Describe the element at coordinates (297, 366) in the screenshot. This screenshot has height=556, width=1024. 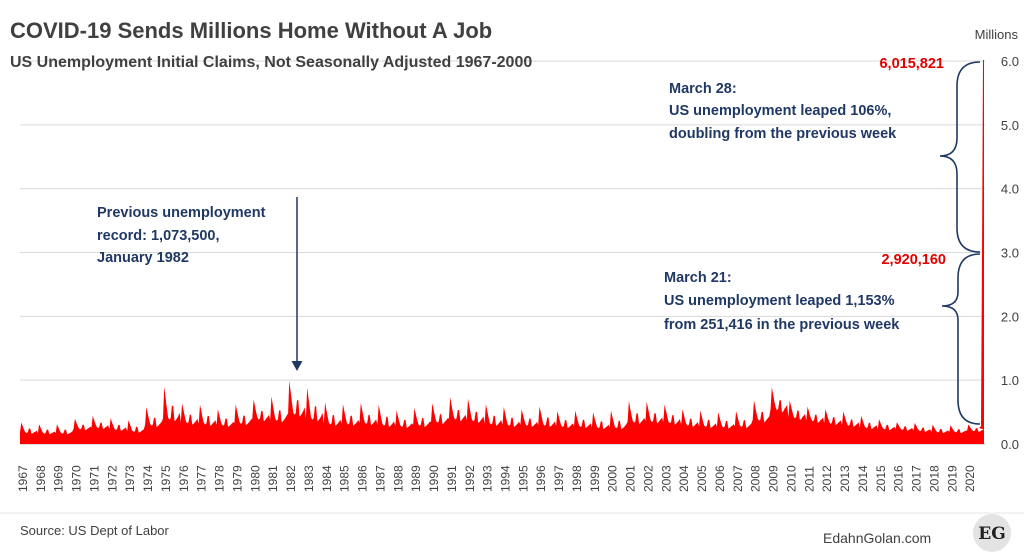
I see `record-arrow-head` at that location.